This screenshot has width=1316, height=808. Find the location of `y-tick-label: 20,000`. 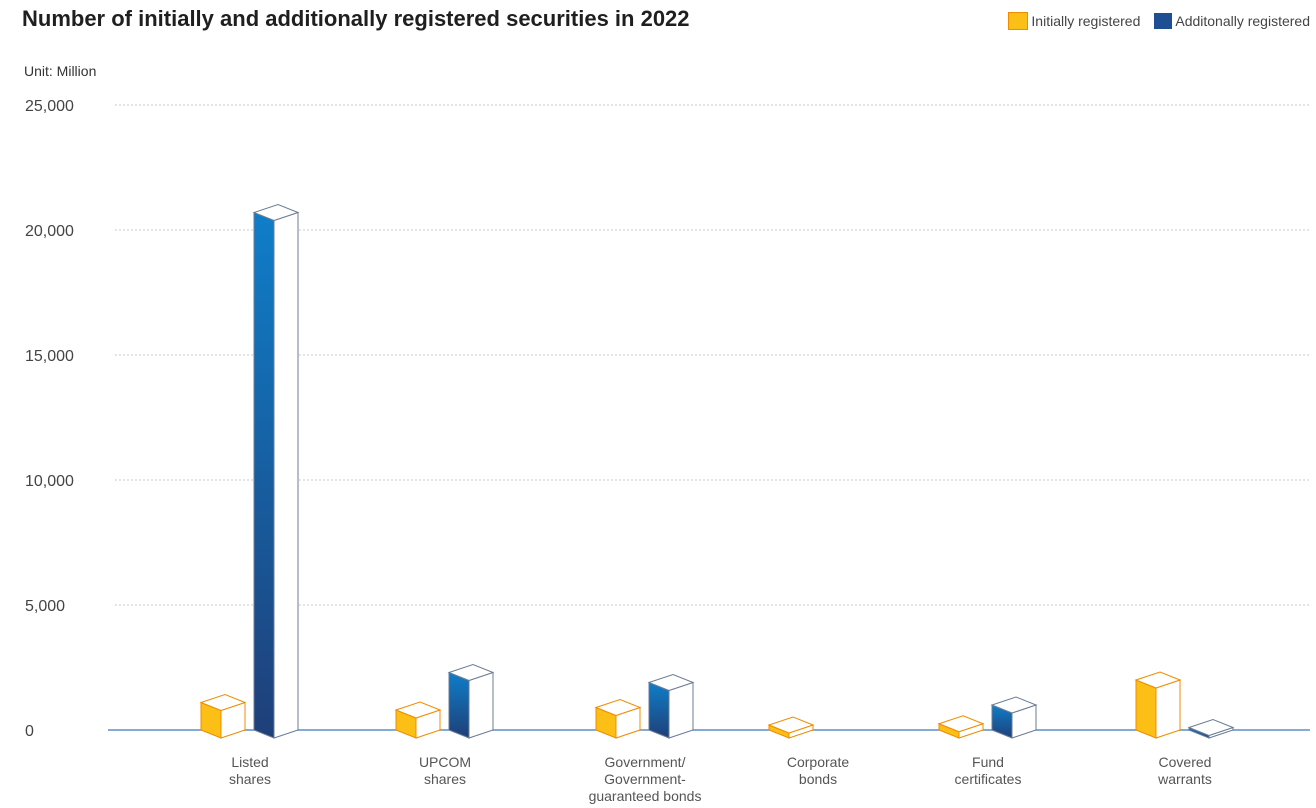

y-tick-label: 20,000 is located at coordinates (49, 231).